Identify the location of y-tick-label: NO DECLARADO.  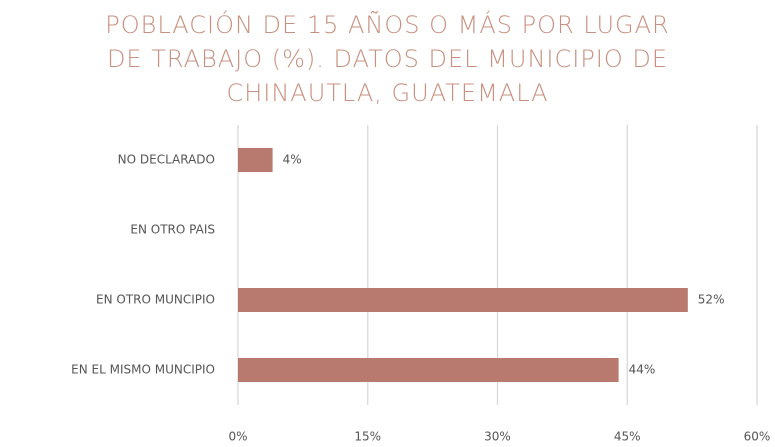
(166, 160).